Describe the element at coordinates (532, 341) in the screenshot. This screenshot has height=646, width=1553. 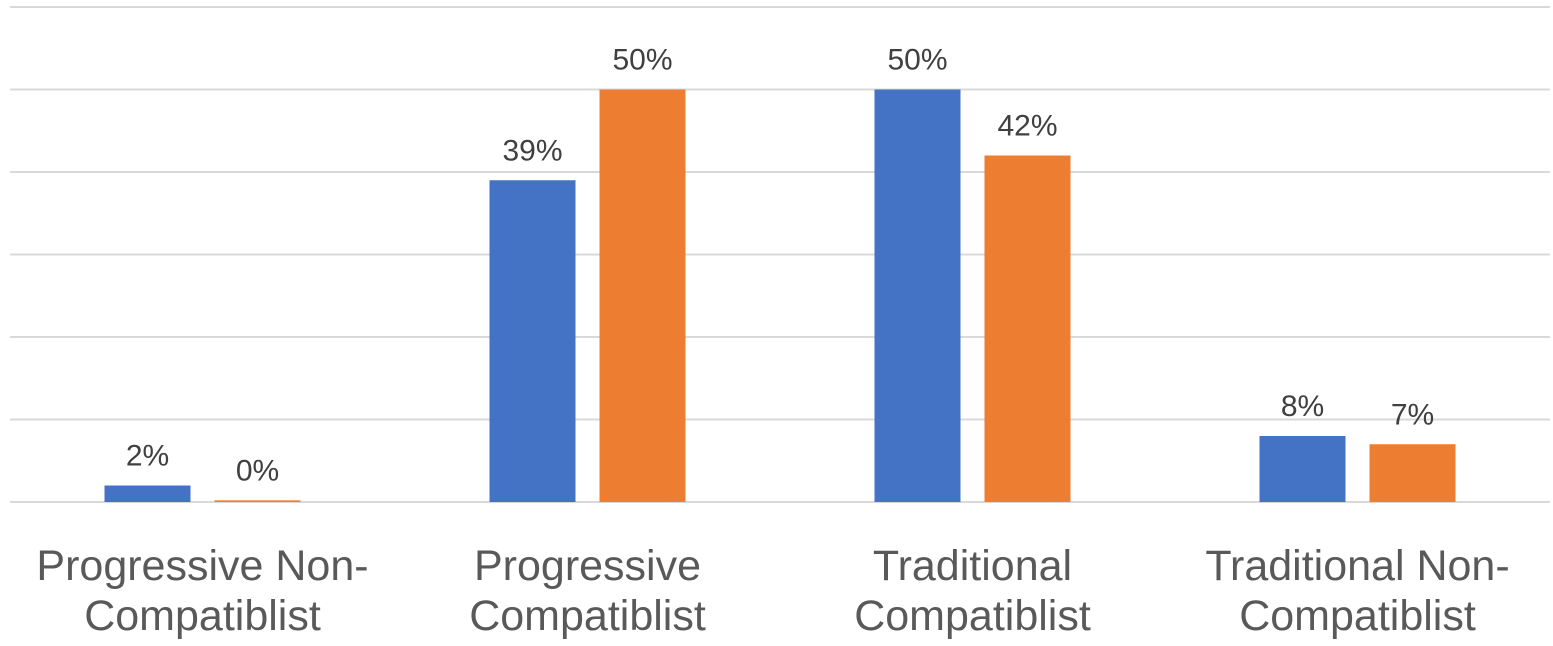
I see `bar-s1-c2` at that location.